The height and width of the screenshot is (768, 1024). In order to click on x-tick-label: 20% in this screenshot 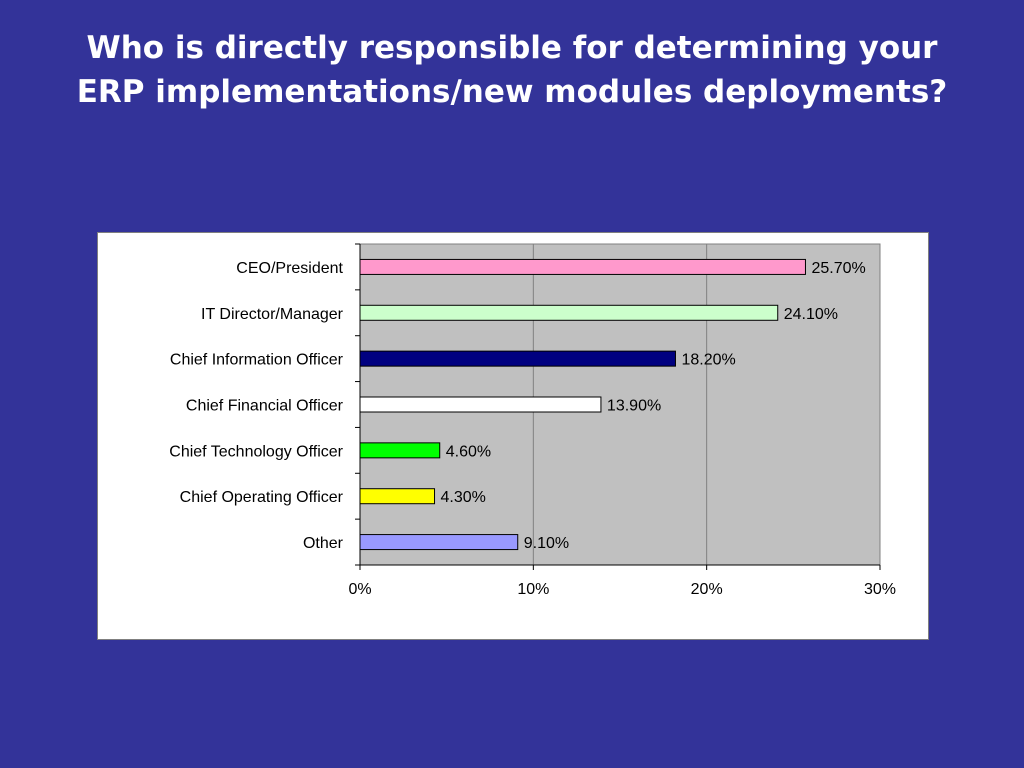, I will do `click(707, 589)`.